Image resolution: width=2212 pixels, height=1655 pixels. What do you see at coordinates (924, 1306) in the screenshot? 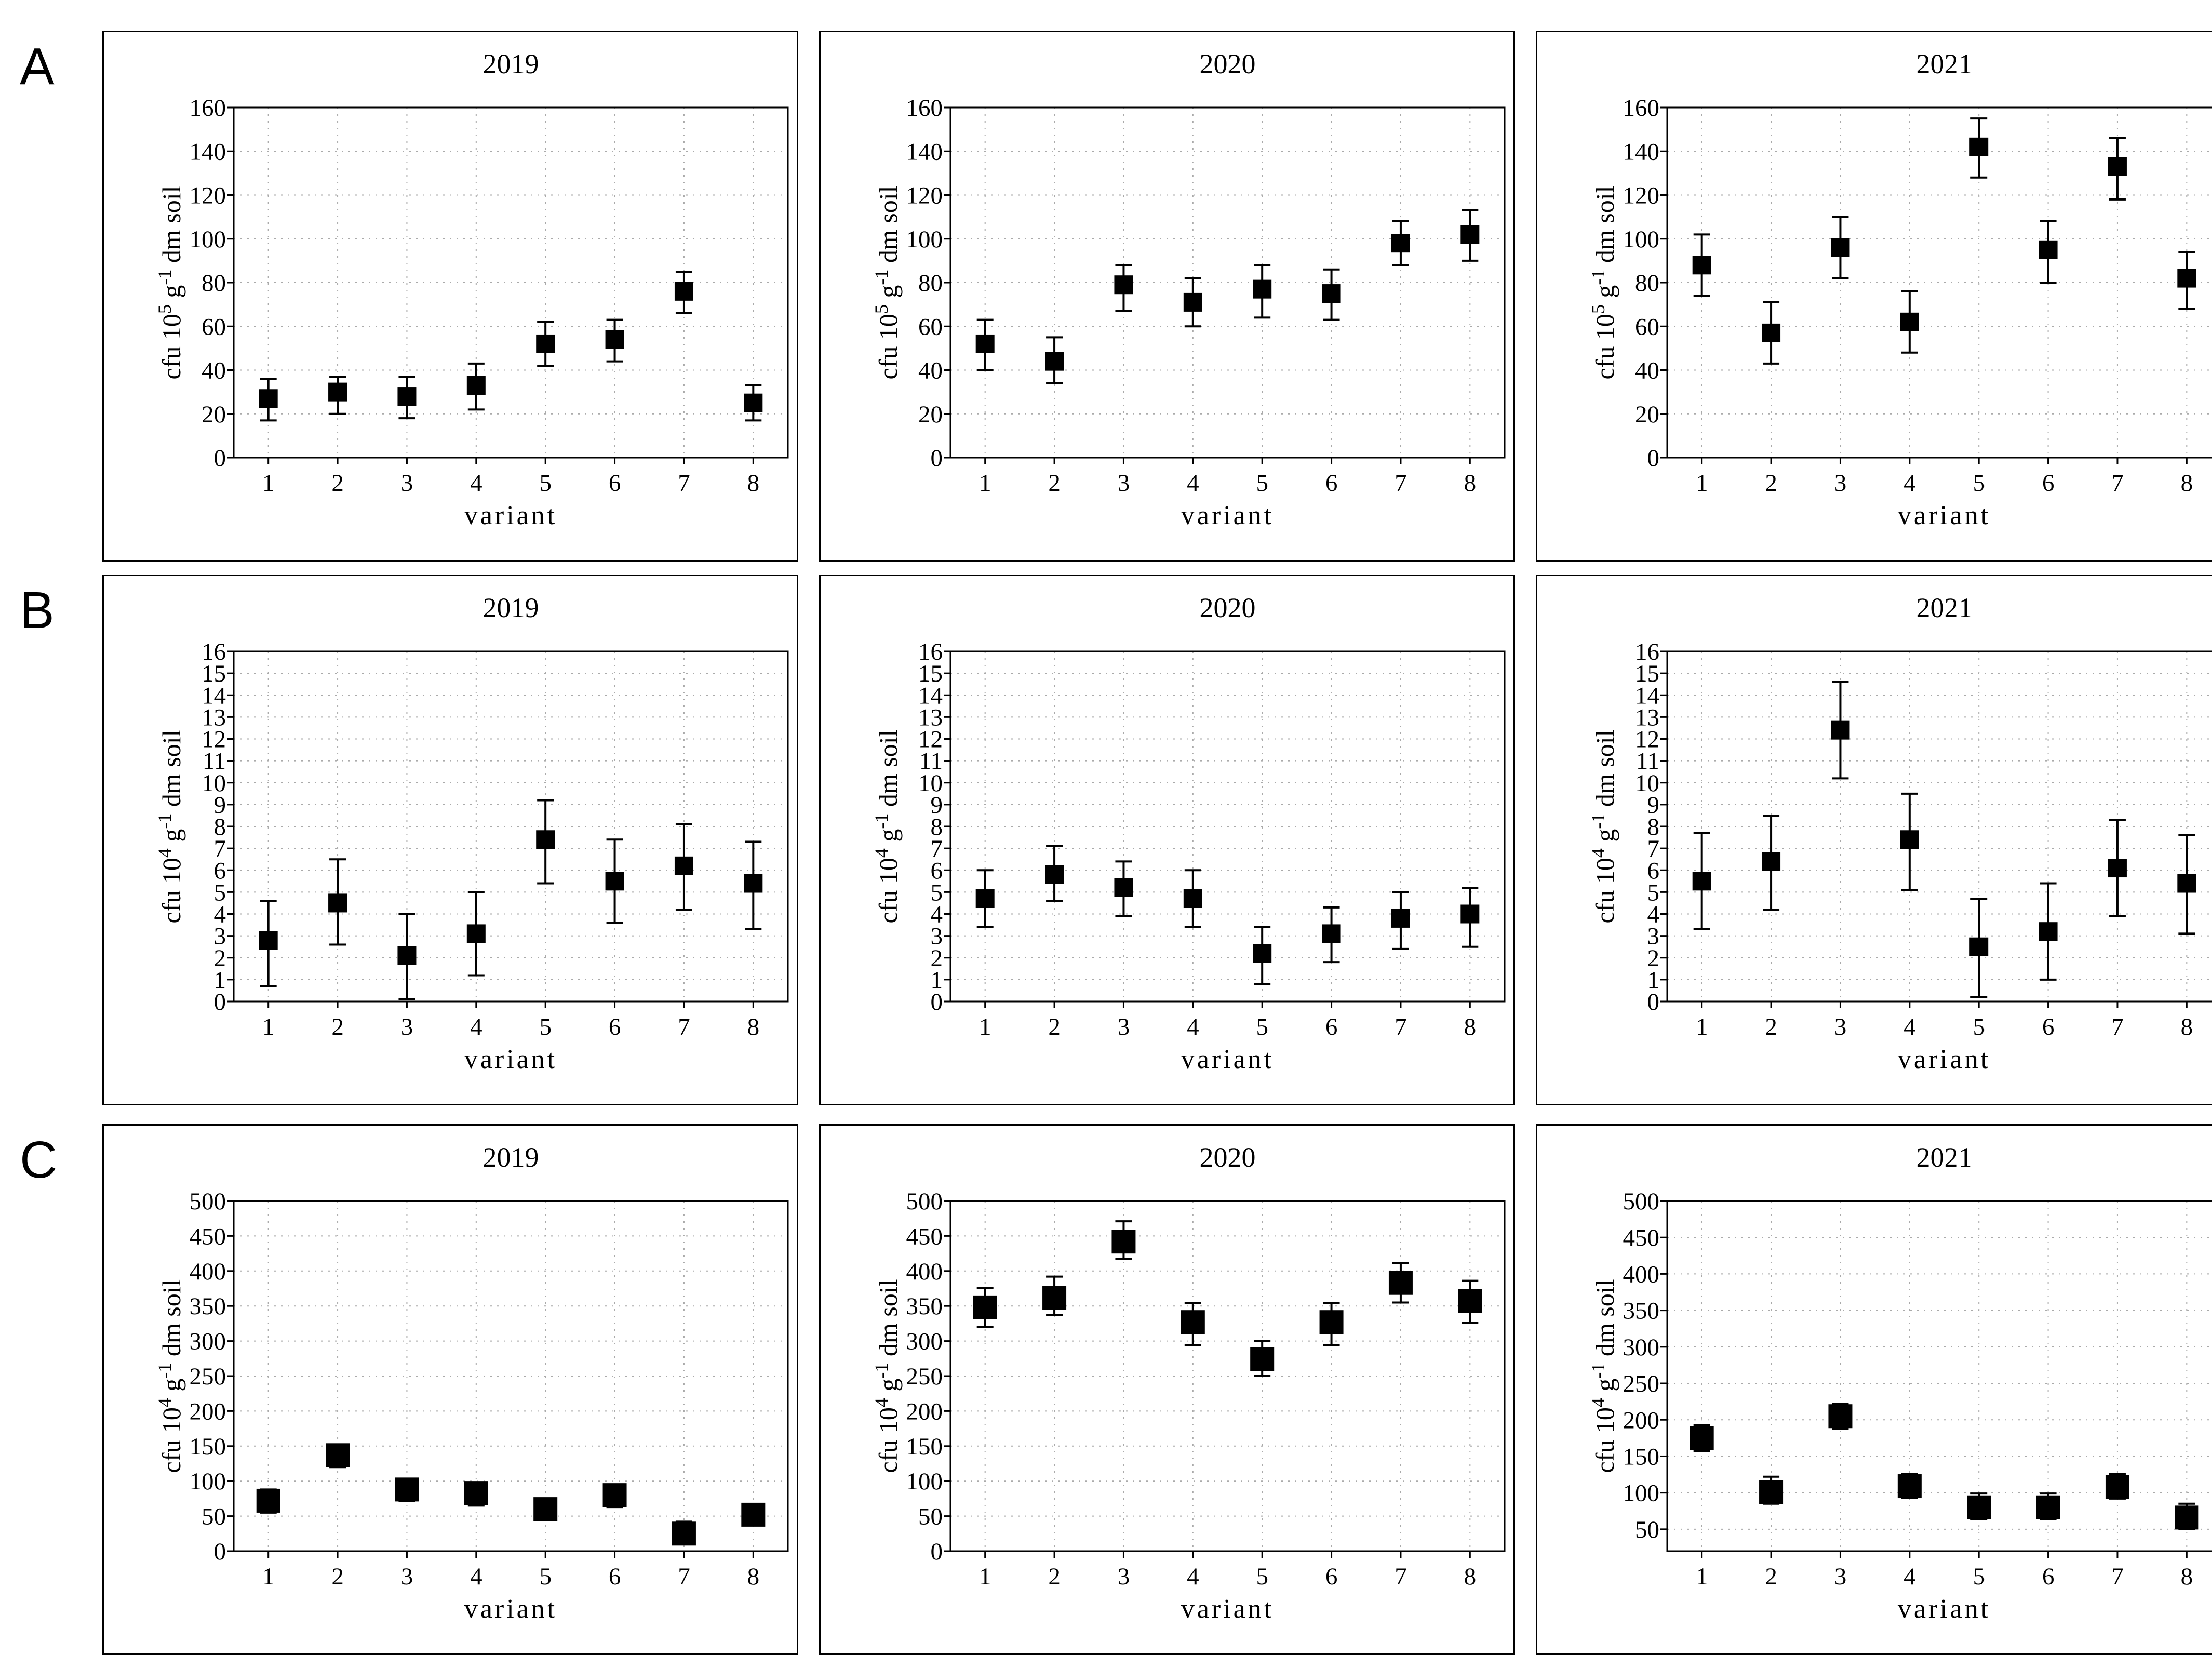
I see `svg-text: 350` at bounding box center [924, 1306].